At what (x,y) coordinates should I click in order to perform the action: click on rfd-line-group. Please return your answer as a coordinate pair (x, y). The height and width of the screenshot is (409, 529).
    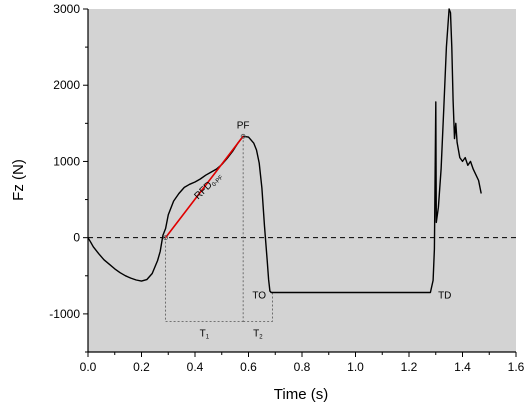
    Looking at the image, I should click on (204, 187).